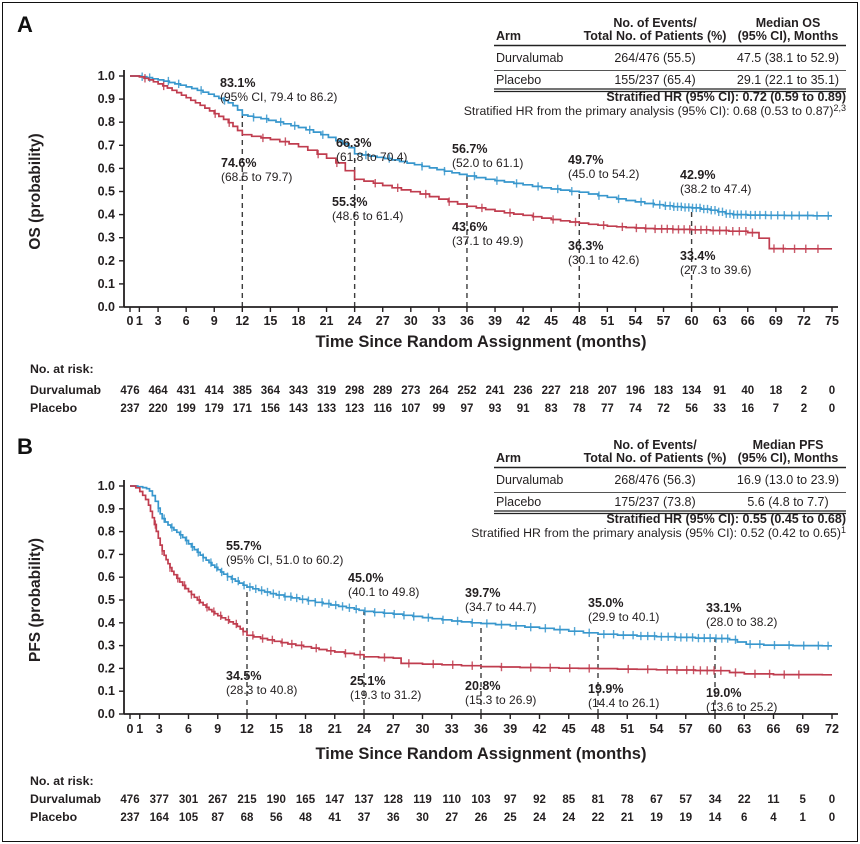 The width and height of the screenshot is (860, 844). What do you see at coordinates (188, 729) in the screenshot?
I see `x-tick-label: 6` at bounding box center [188, 729].